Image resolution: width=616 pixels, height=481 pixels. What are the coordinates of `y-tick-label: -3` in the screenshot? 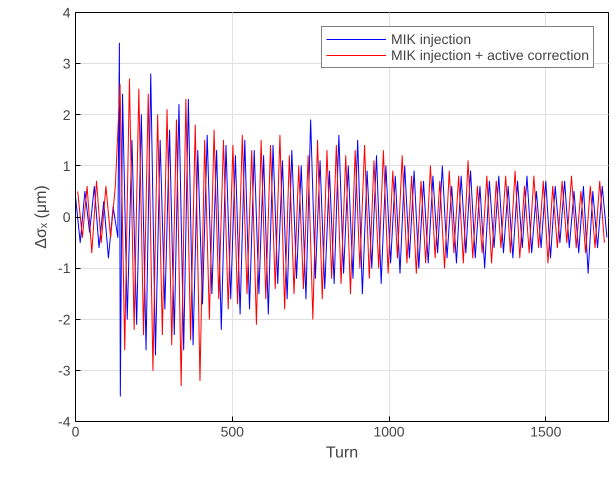 It's located at (64, 370).